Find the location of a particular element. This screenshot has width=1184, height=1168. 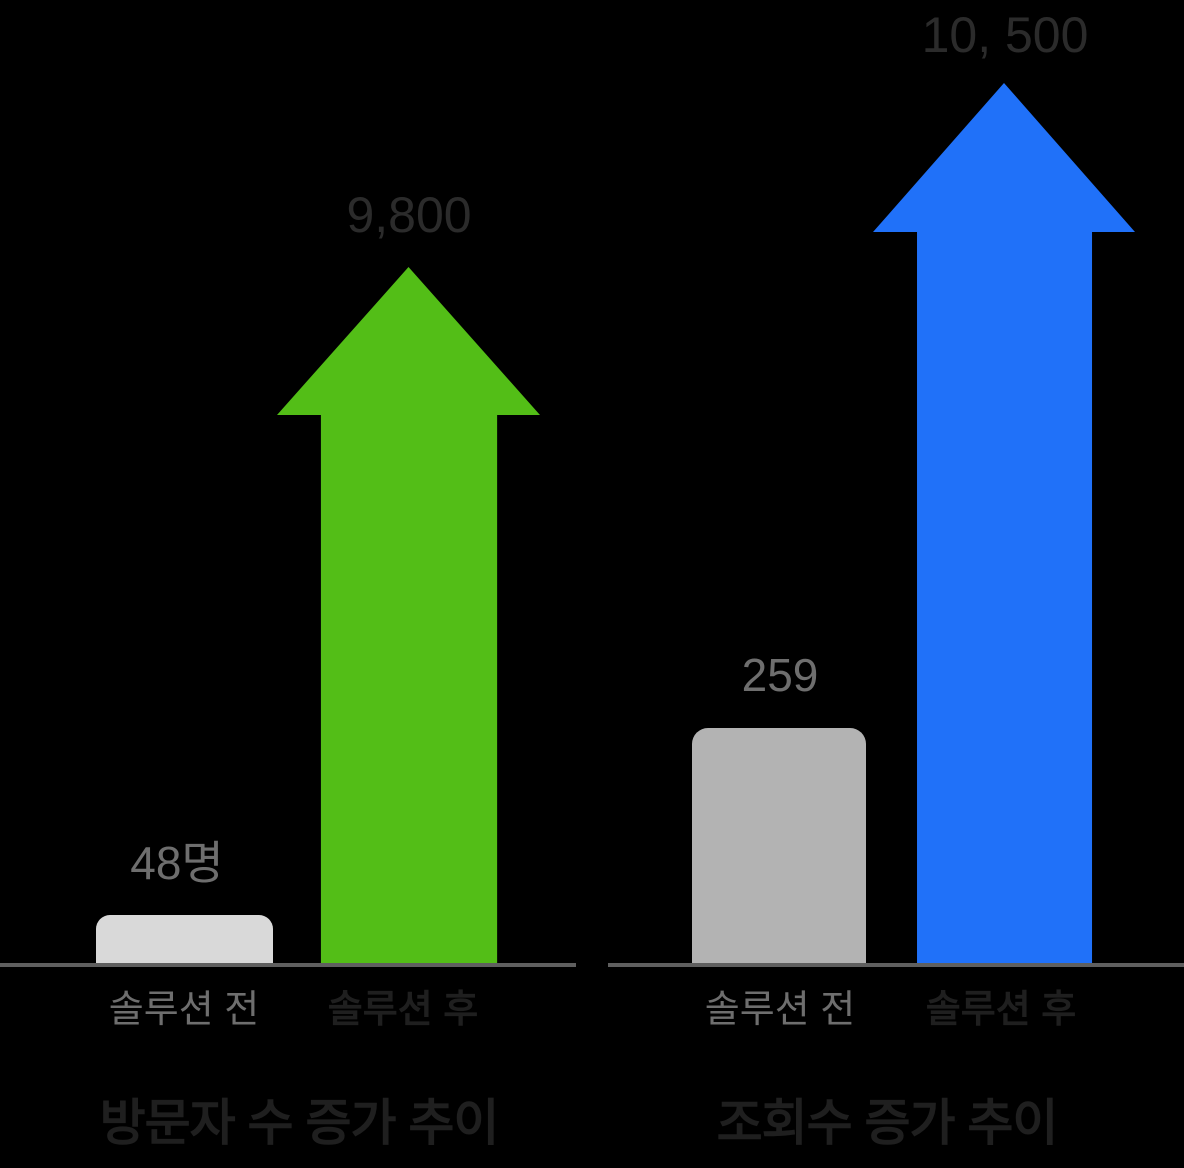

visitors-axis-baseline is located at coordinates (288, 965).